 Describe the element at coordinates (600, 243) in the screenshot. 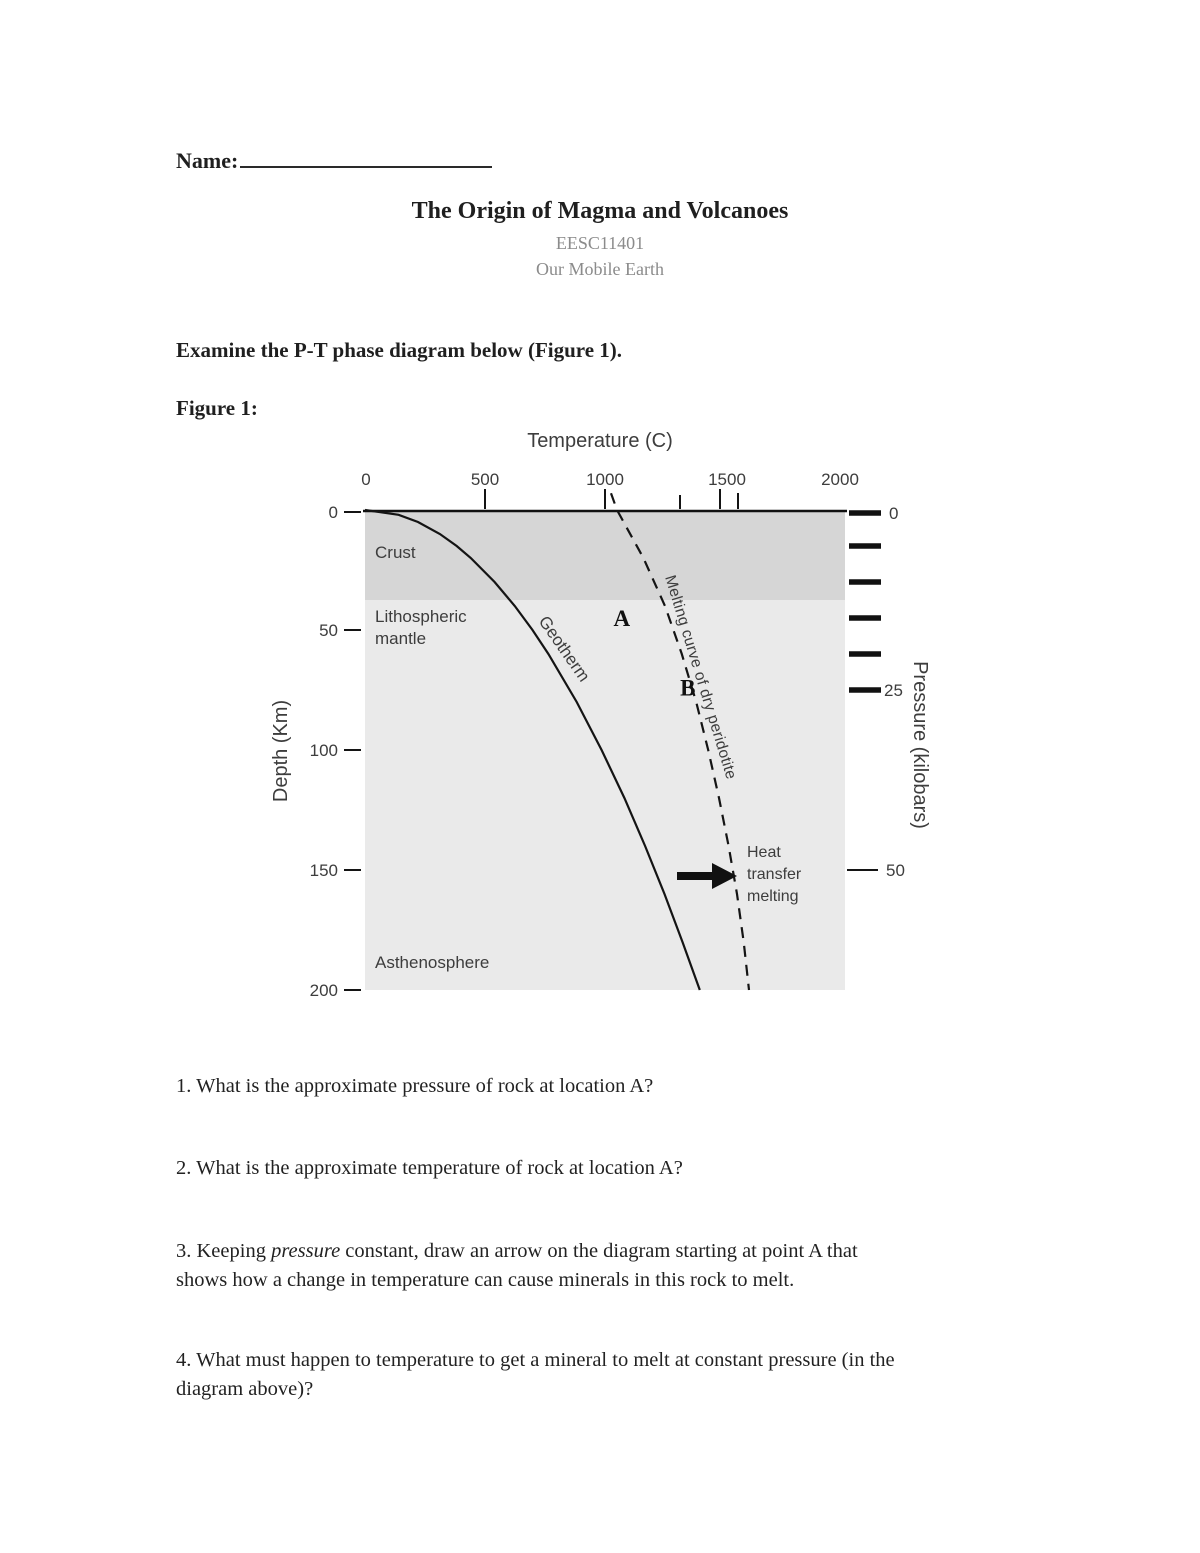

I see `course-code: EESC11401` at that location.